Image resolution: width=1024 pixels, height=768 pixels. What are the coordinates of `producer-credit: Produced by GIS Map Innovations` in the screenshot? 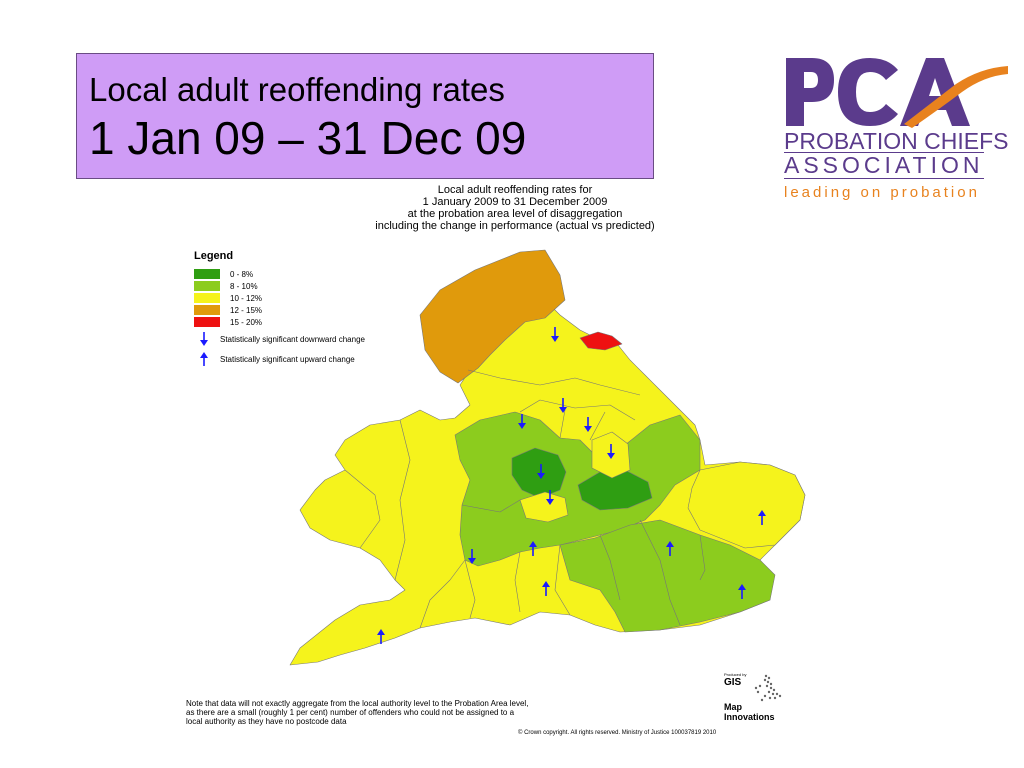 It's located at (772, 698).